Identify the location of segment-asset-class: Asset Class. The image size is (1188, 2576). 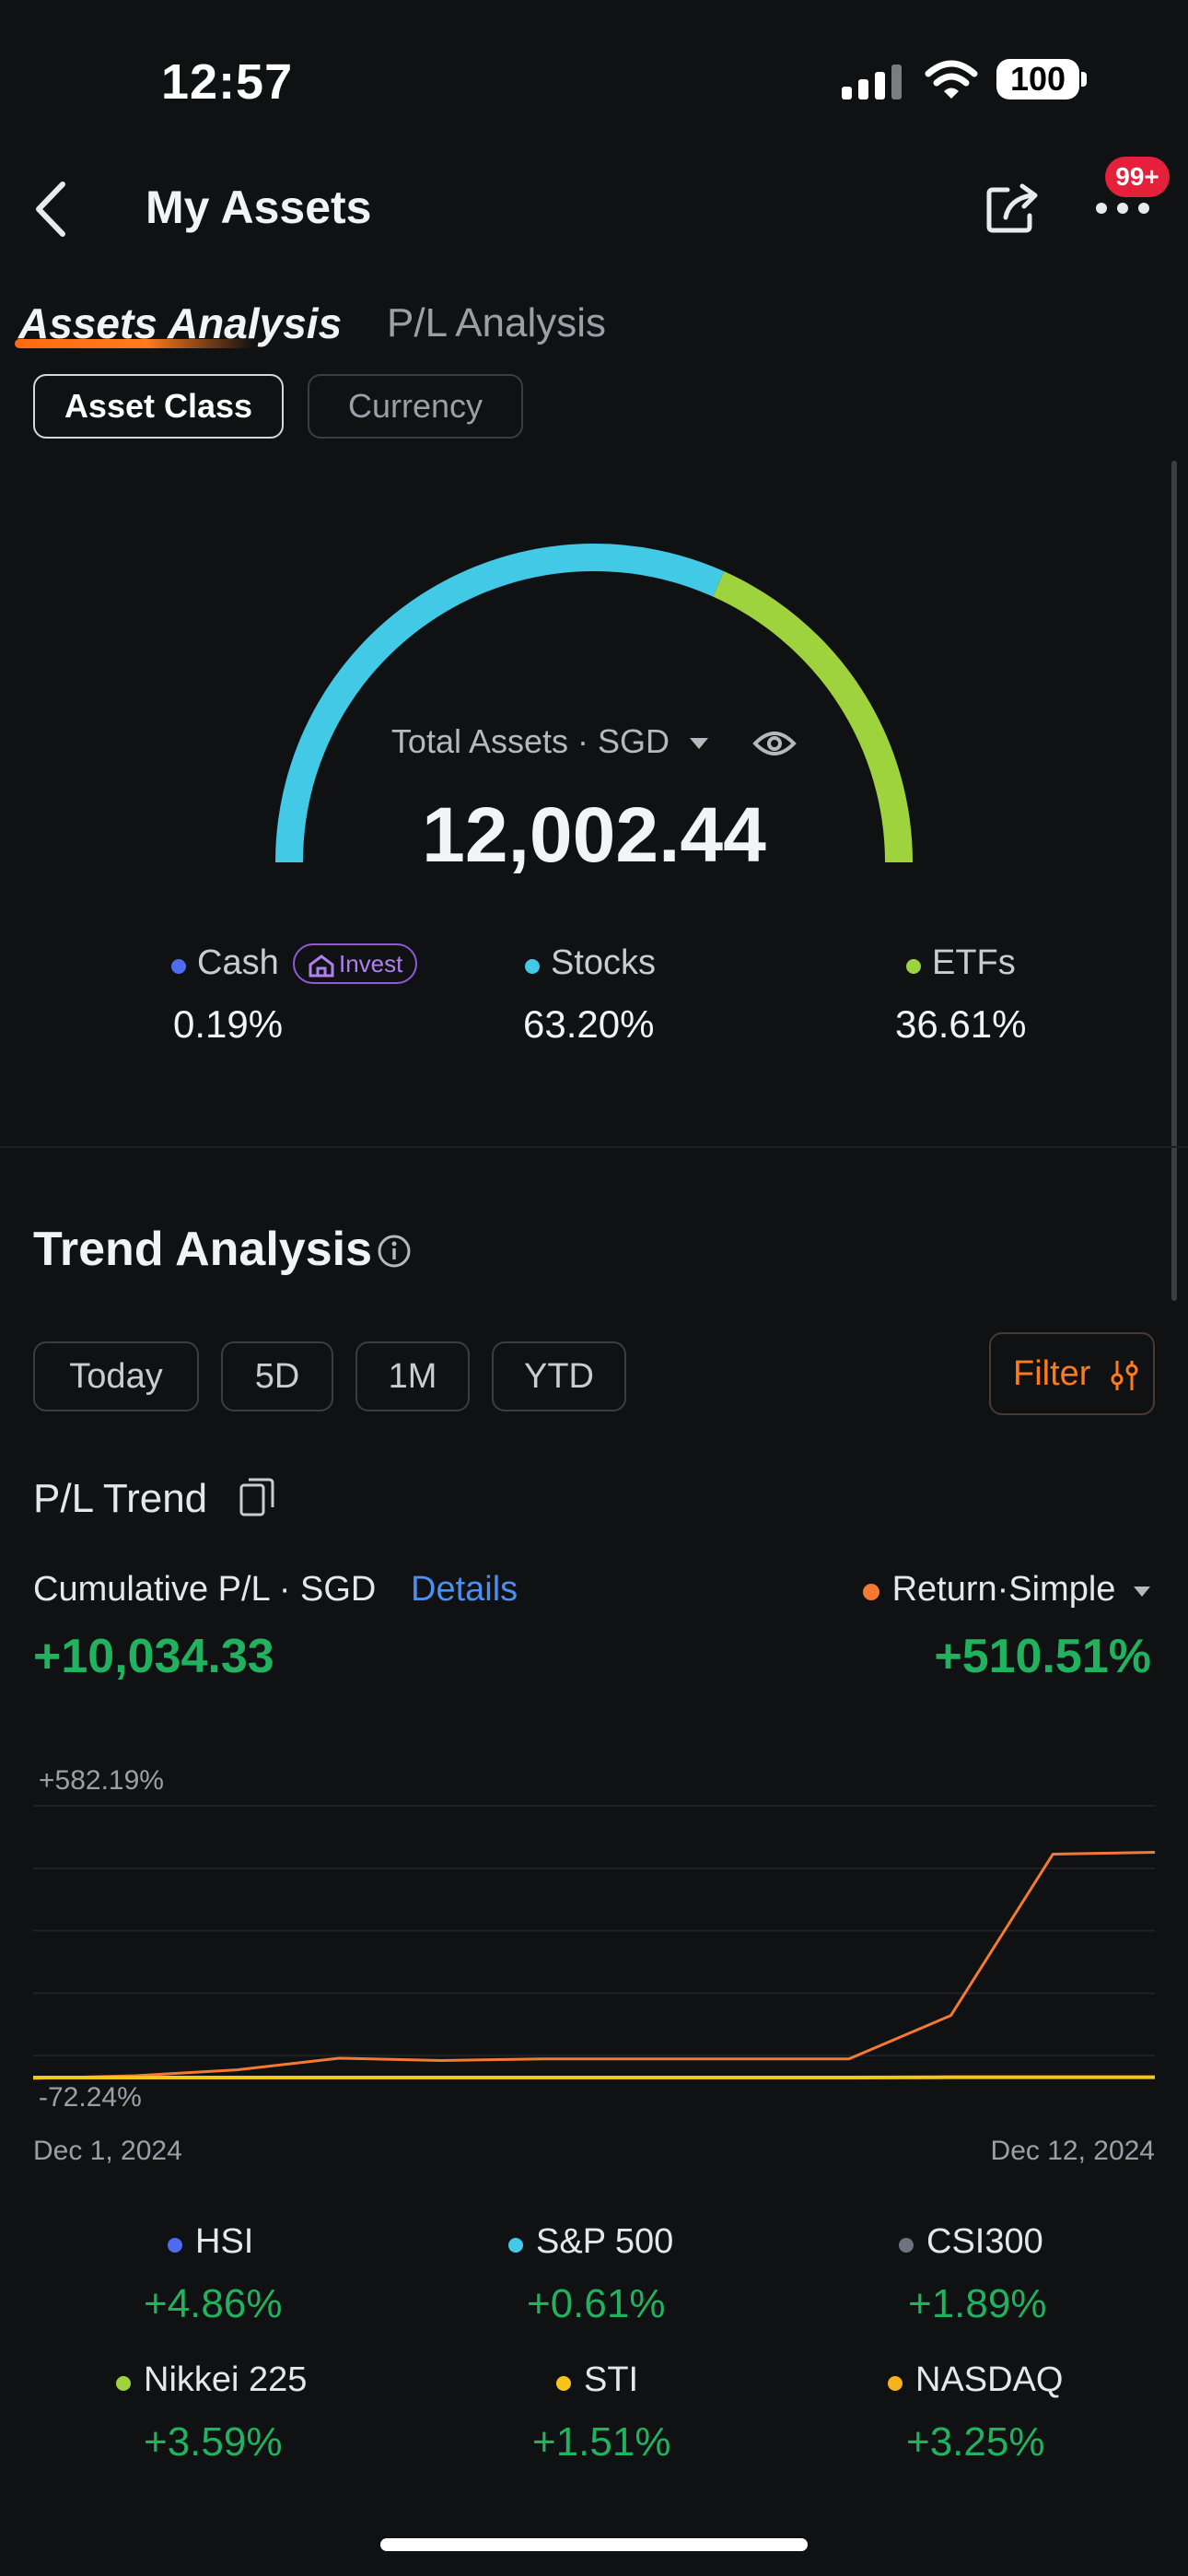
(158, 406).